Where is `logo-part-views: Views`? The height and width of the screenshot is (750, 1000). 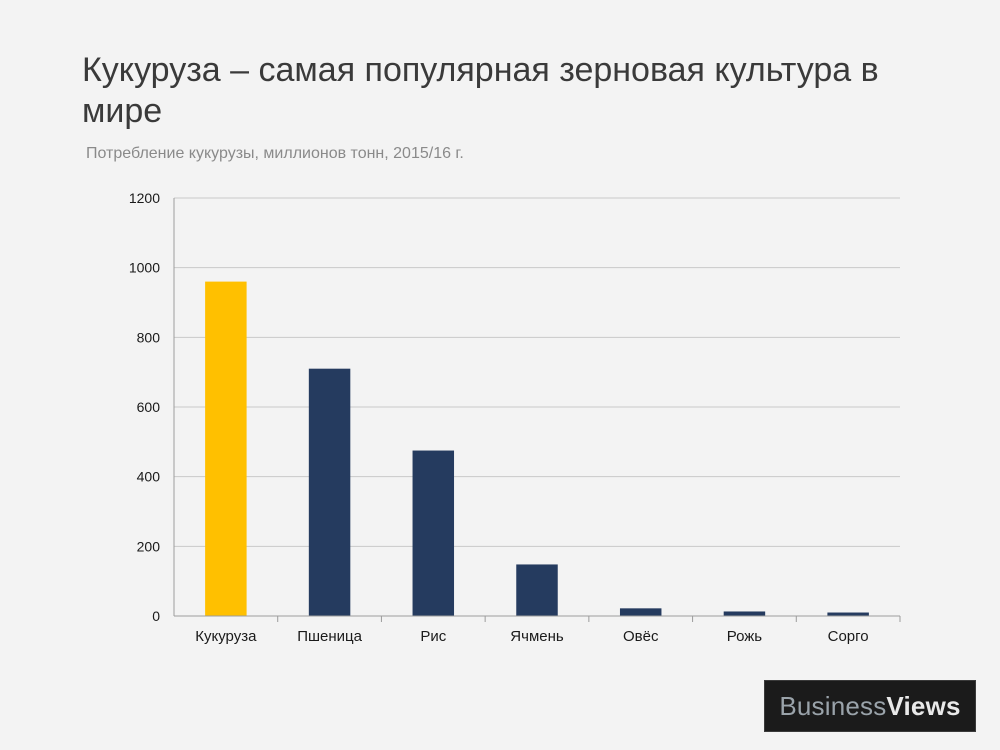
logo-part-views: Views is located at coordinates (923, 705).